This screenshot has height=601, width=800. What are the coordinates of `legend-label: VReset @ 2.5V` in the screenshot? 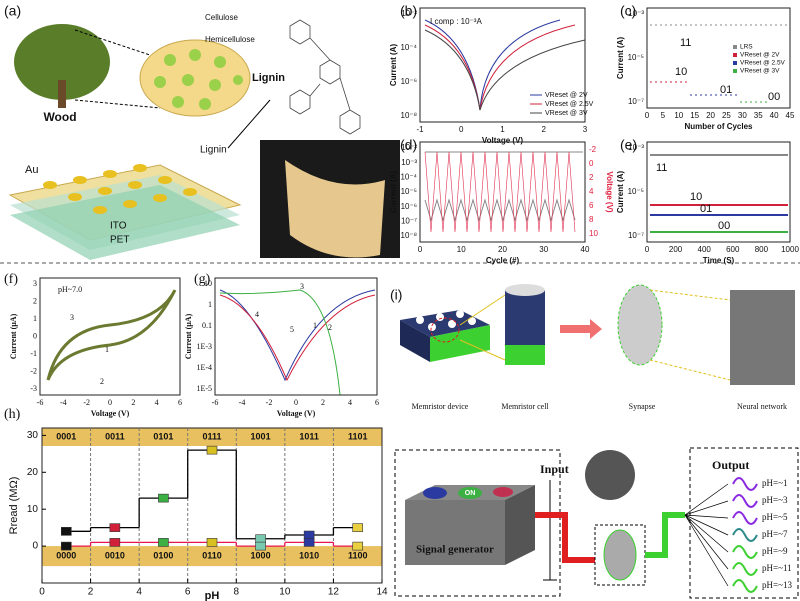 It's located at (763, 63).